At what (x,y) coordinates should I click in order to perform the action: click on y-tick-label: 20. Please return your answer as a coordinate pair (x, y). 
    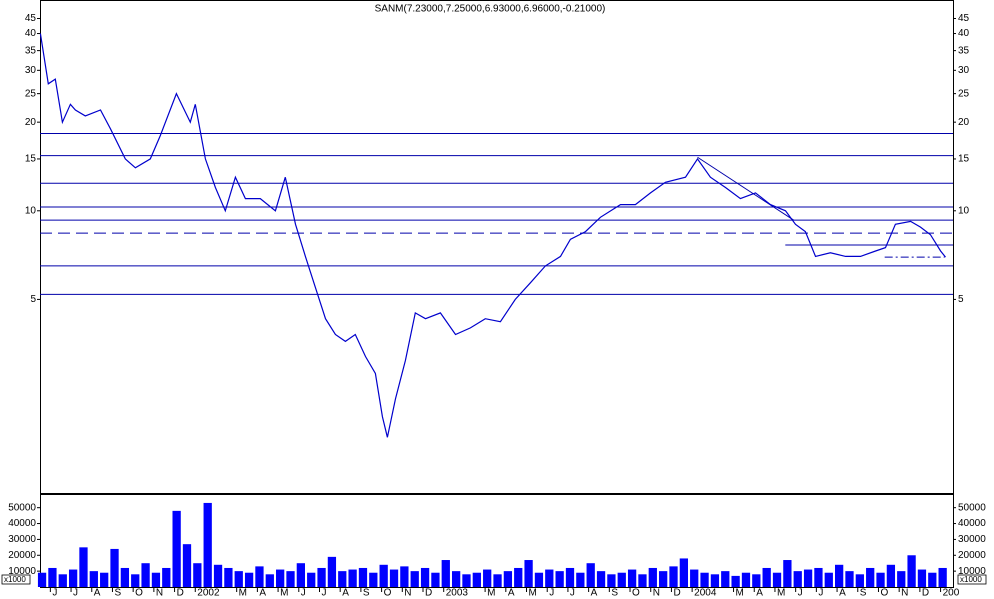
    Looking at the image, I should click on (31, 122).